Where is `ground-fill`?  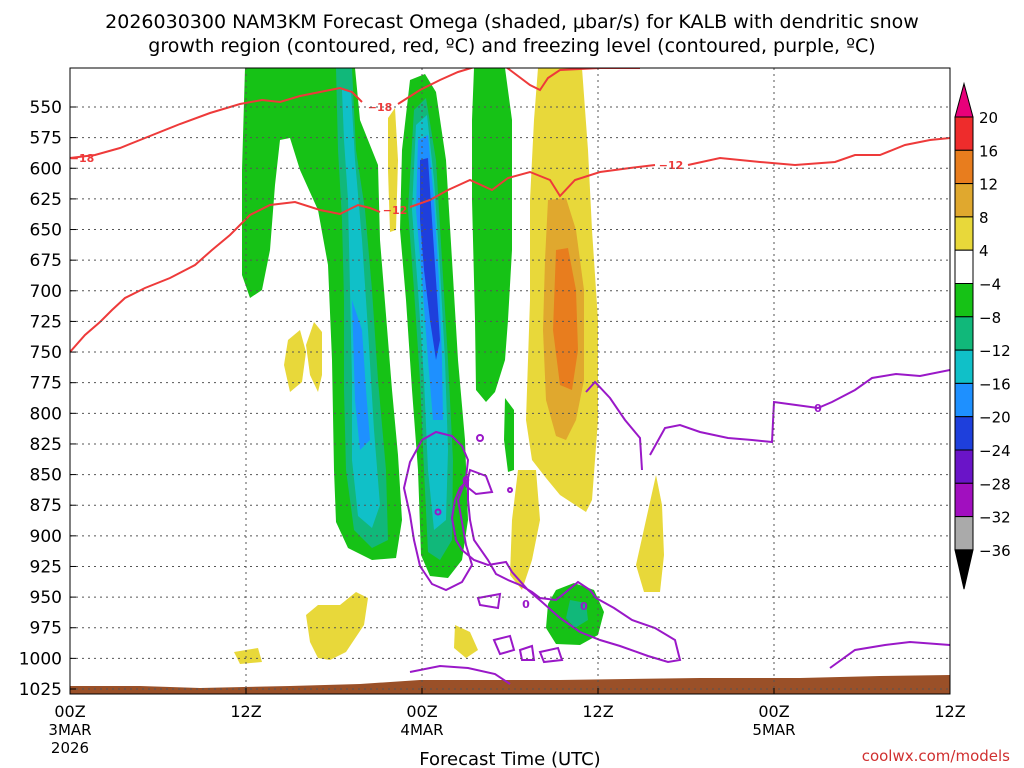
ground-fill is located at coordinates (510, 684).